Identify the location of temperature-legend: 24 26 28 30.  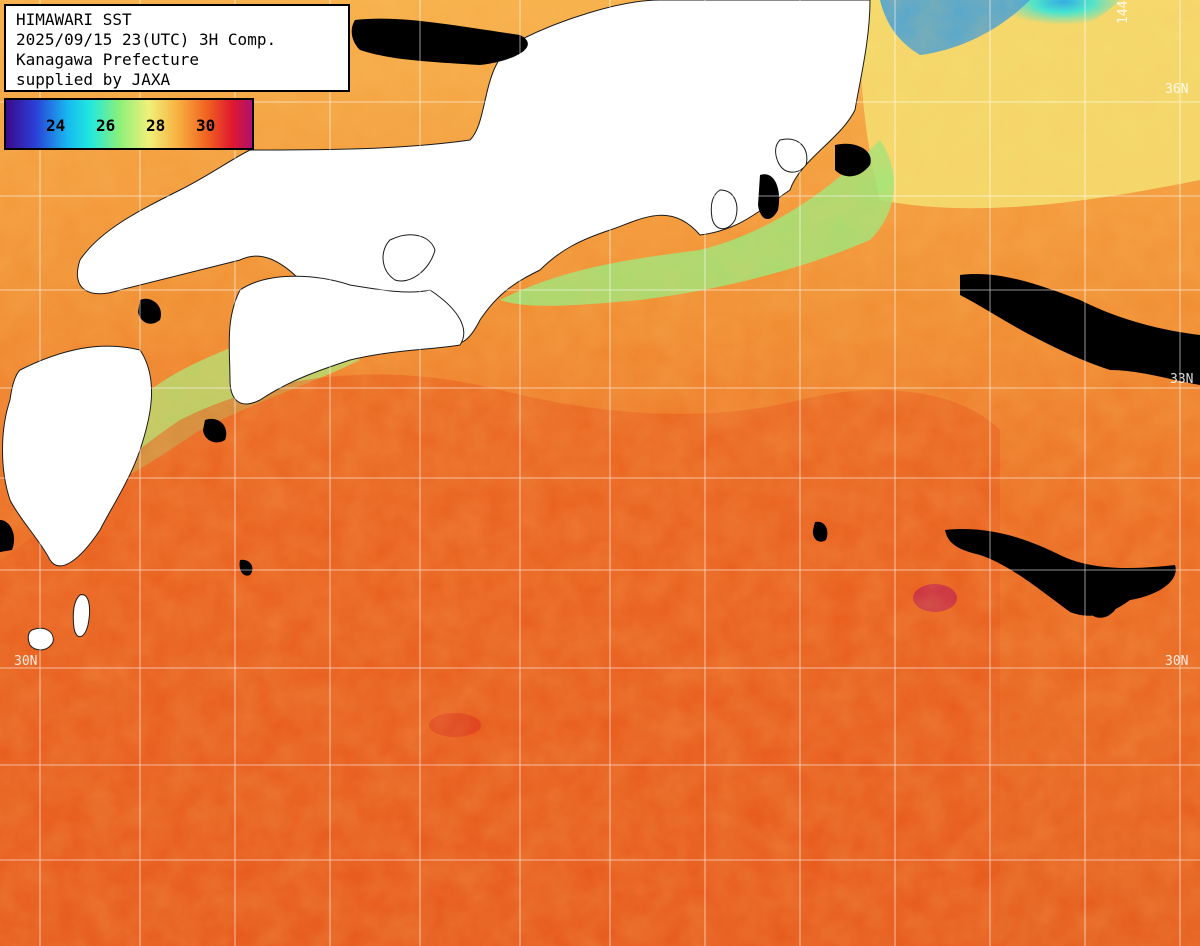
(129, 124).